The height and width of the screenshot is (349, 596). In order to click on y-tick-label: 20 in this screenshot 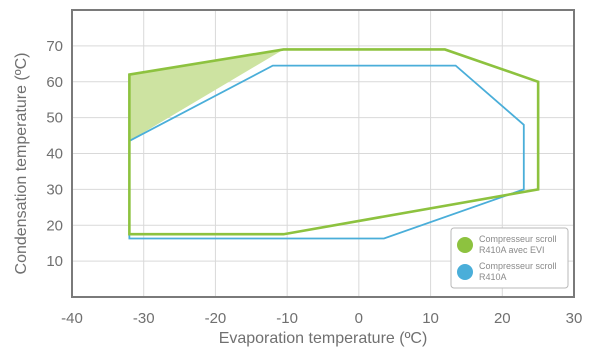, I will do `click(54, 225)`.